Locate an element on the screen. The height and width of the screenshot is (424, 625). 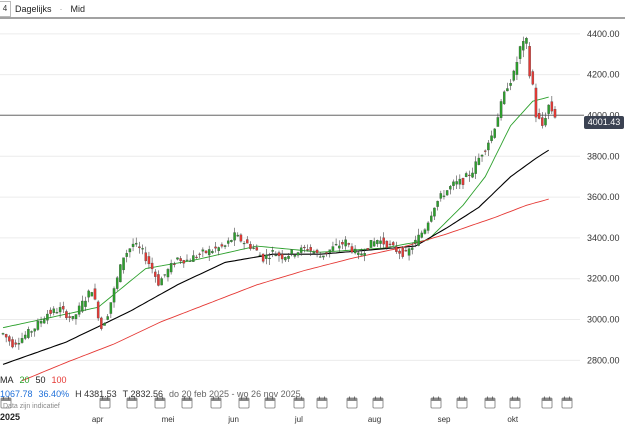
ma20-legend: 20 is located at coordinates (24, 380).